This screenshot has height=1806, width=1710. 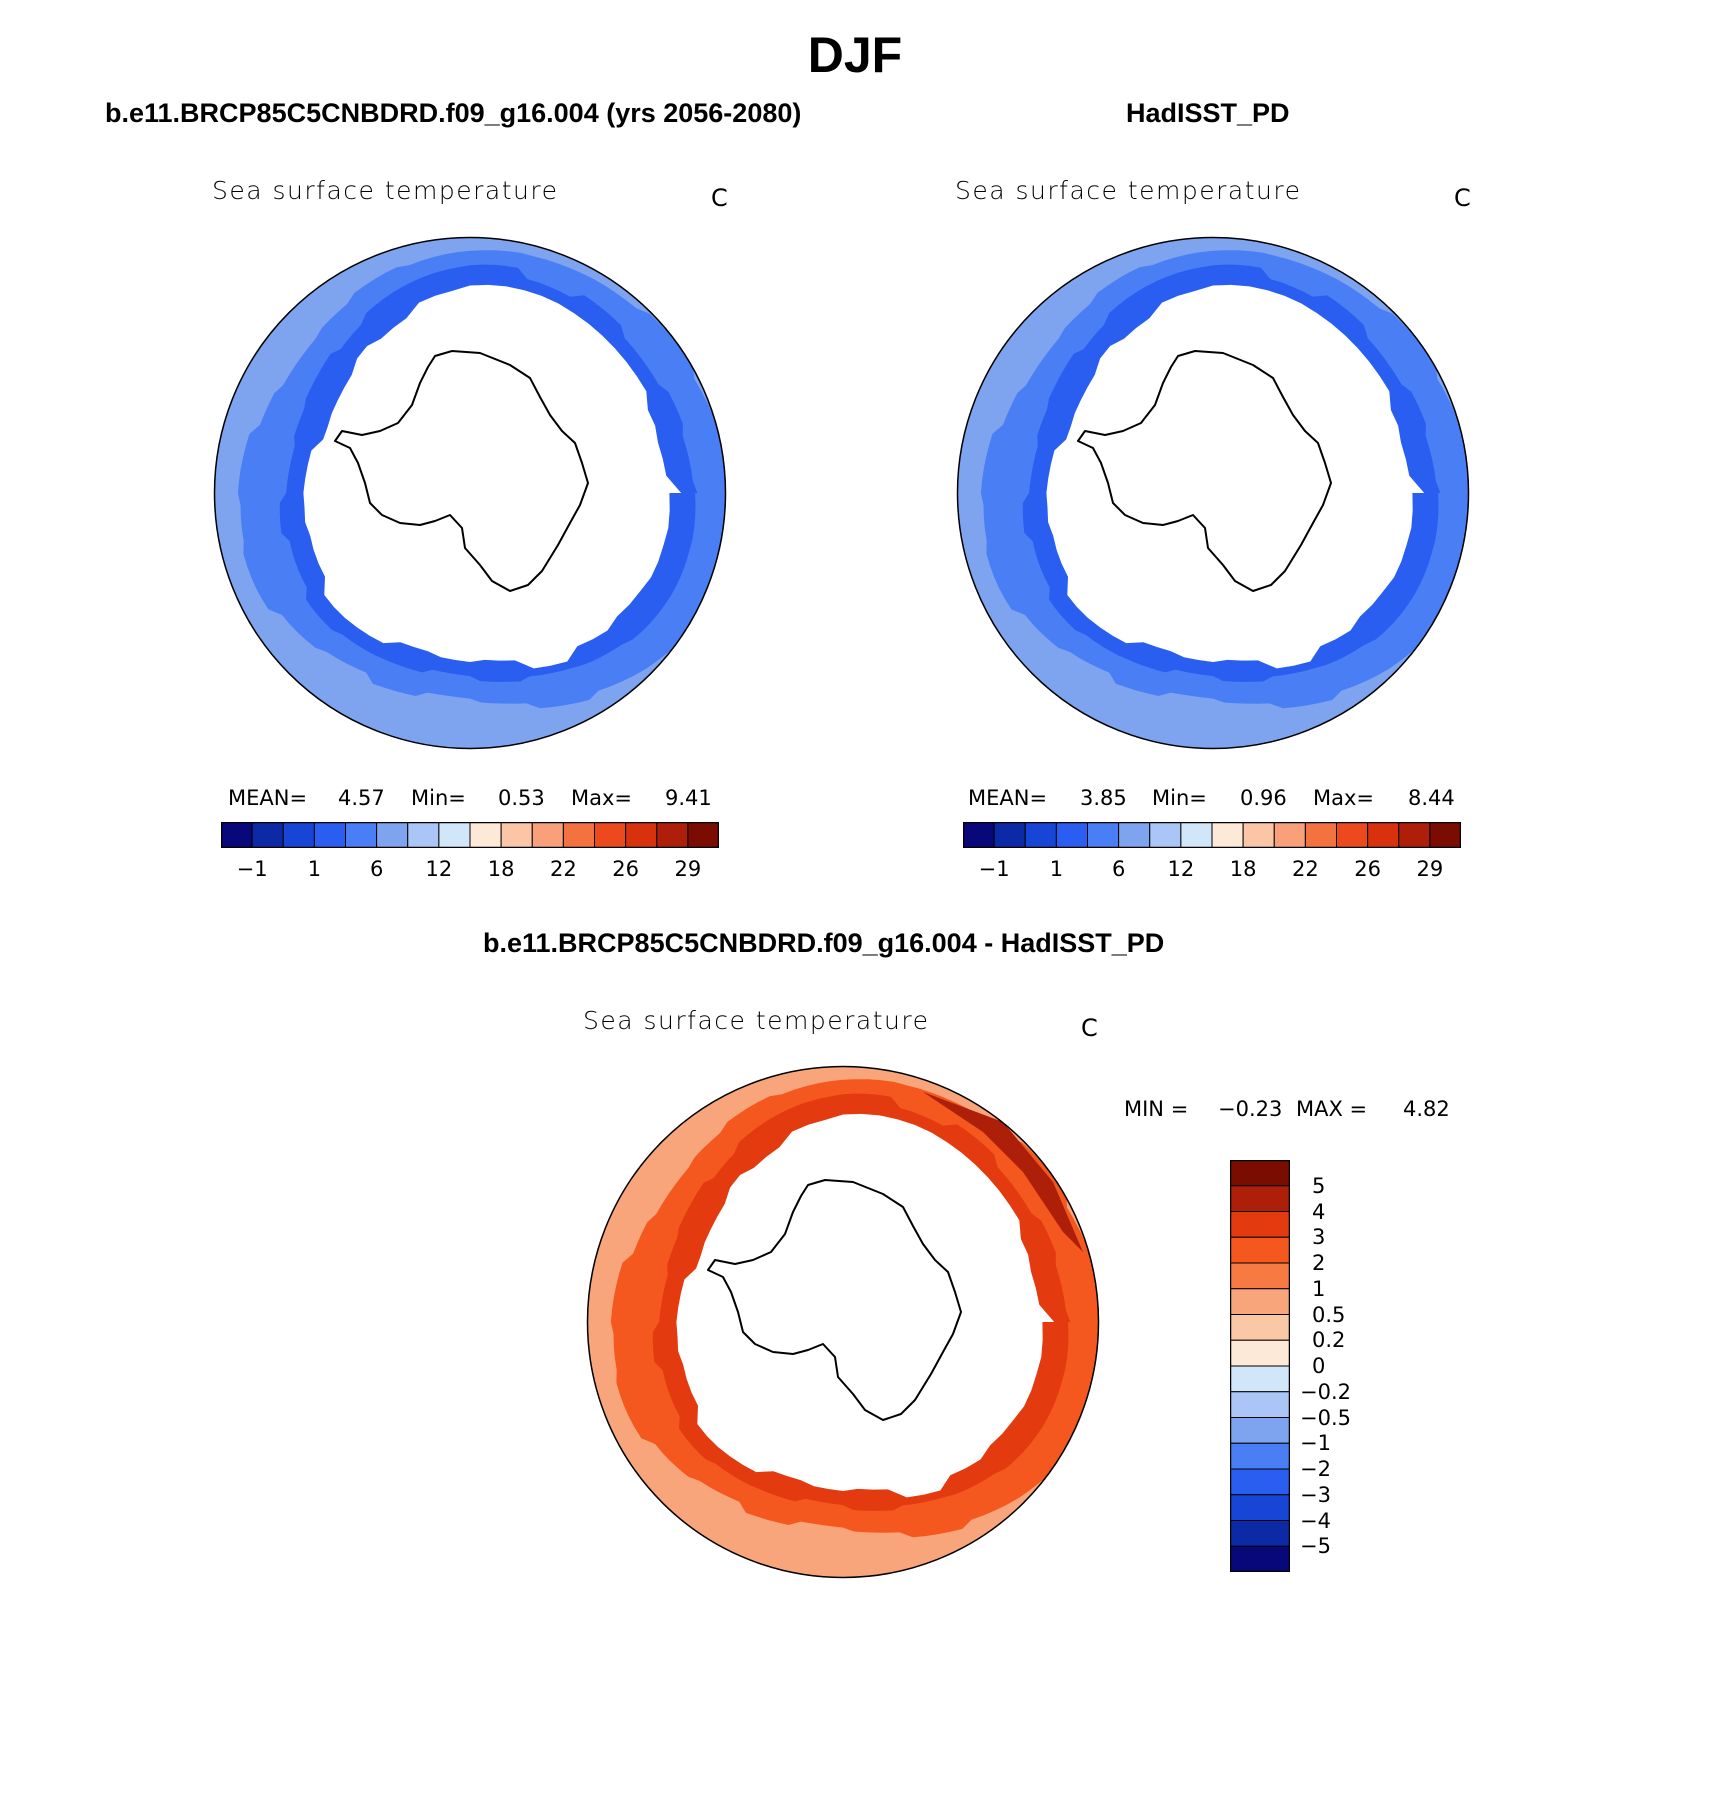 What do you see at coordinates (1103, 798) in the screenshot?
I see `panel-2-mean-value: 3.85` at bounding box center [1103, 798].